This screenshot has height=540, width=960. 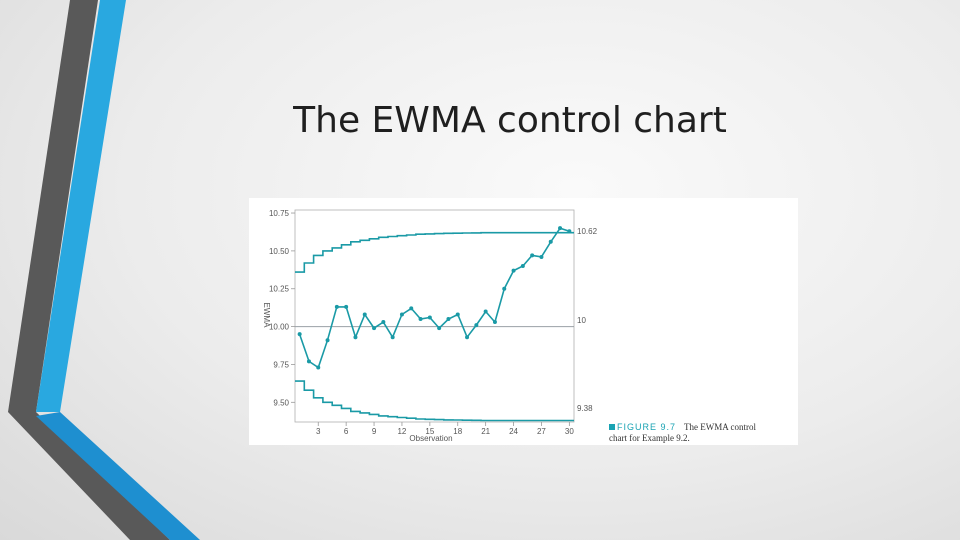 I want to click on data-points, so click(x=434, y=298).